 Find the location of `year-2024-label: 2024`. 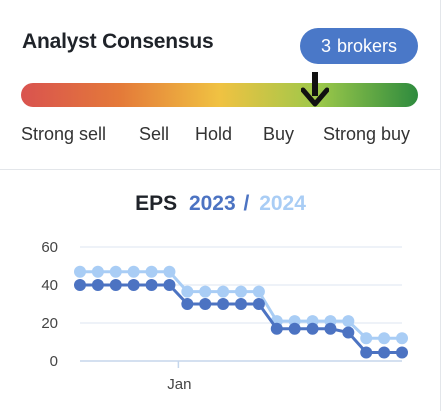

year-2024-label: 2024 is located at coordinates (282, 203).